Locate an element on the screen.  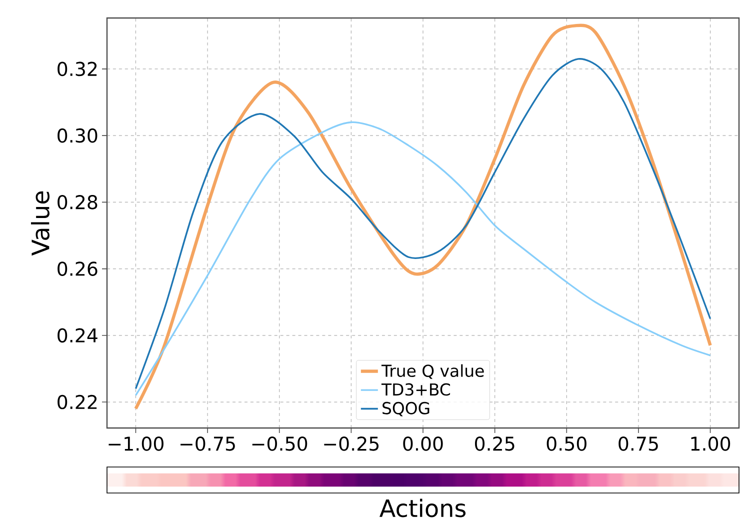
x-tick-label: −0.25 is located at coordinates (351, 443).